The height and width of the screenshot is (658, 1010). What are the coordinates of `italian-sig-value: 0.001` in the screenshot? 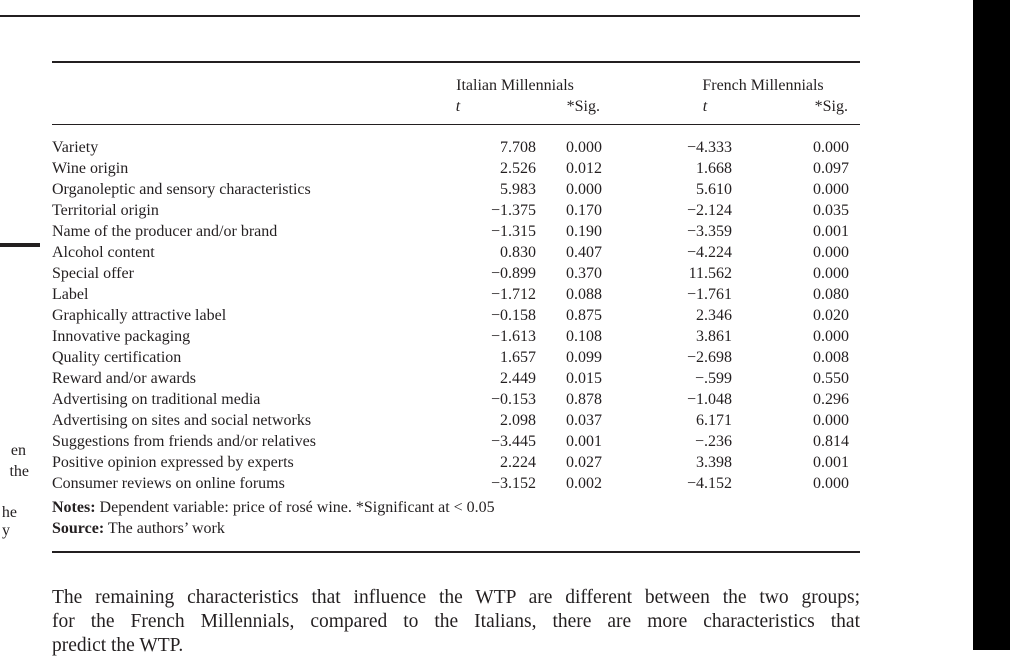 It's located at (584, 441).